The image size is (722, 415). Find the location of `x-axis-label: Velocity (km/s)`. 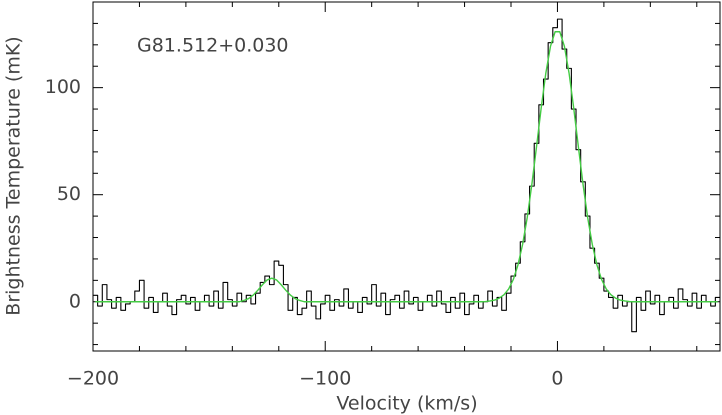

x-axis-label: Velocity (km/s) is located at coordinates (406, 404).